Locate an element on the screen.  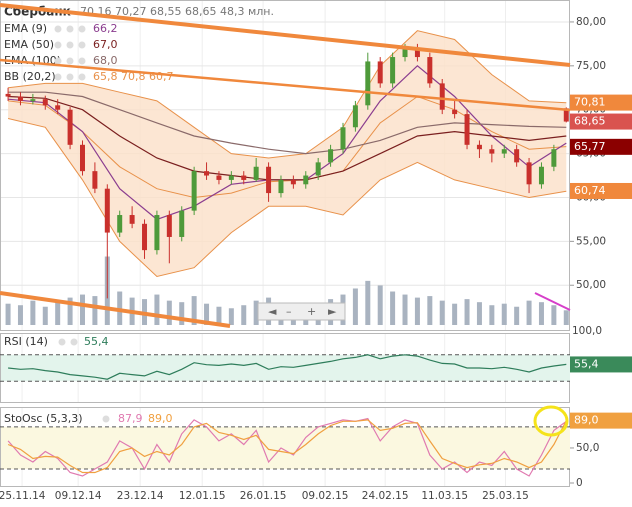
rsi-line is located at coordinates (287, 367).